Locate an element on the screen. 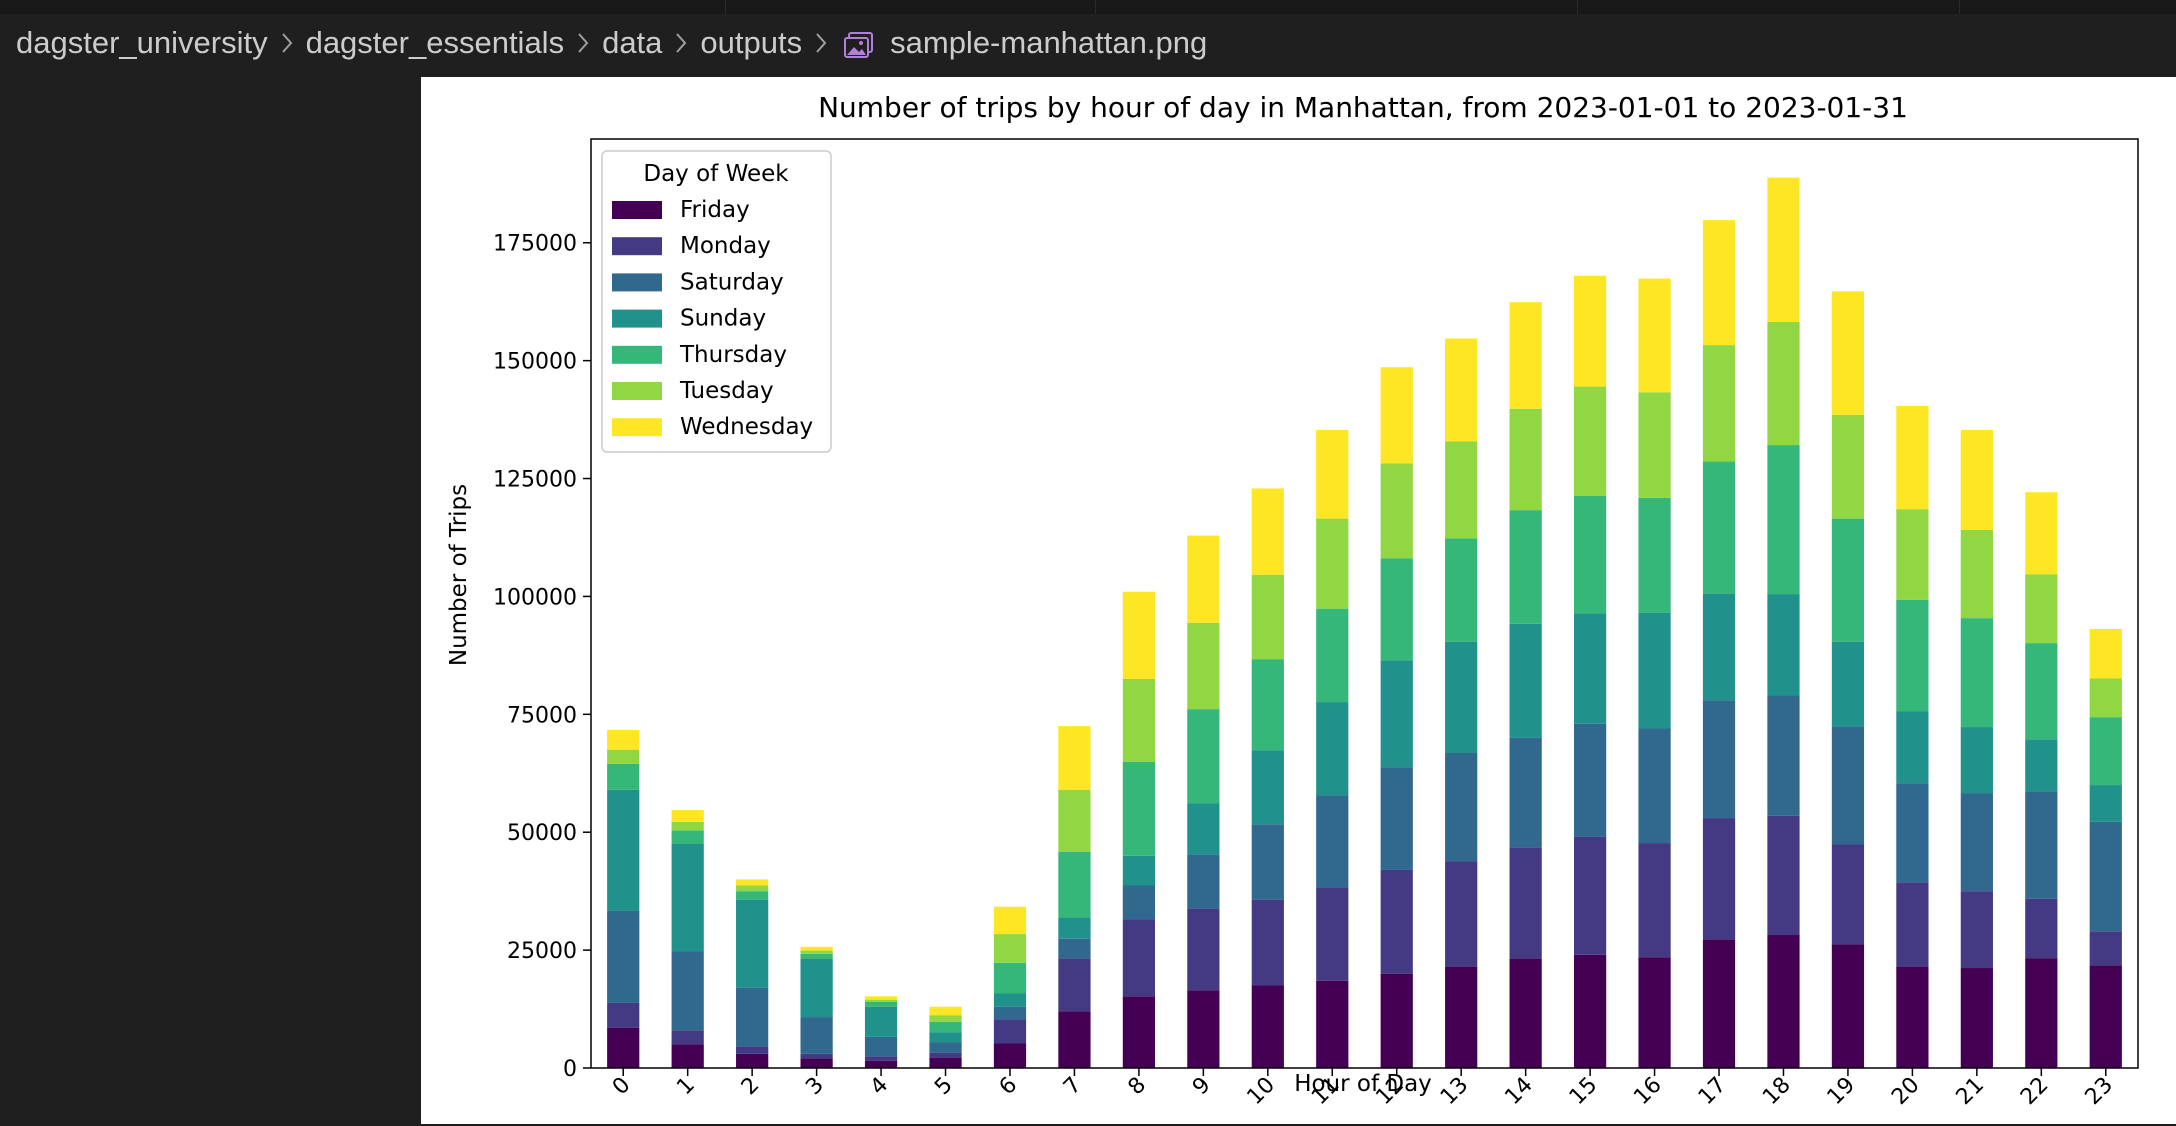 This screenshot has width=2176, height=1126. legend-swatch-sunday is located at coordinates (637, 318).